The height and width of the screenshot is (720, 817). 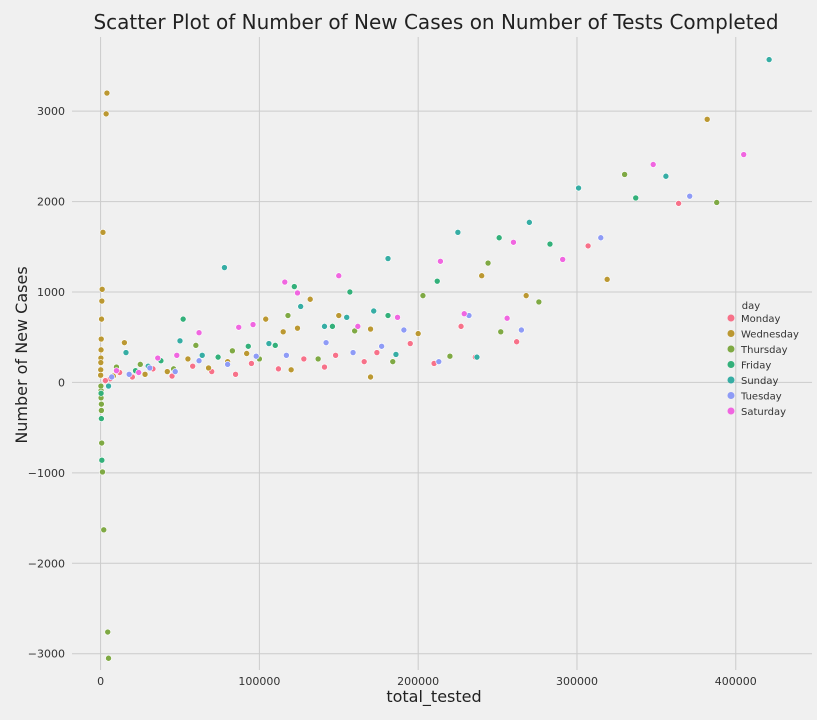 I want to click on legend-entry: Tuesday, so click(x=761, y=397).